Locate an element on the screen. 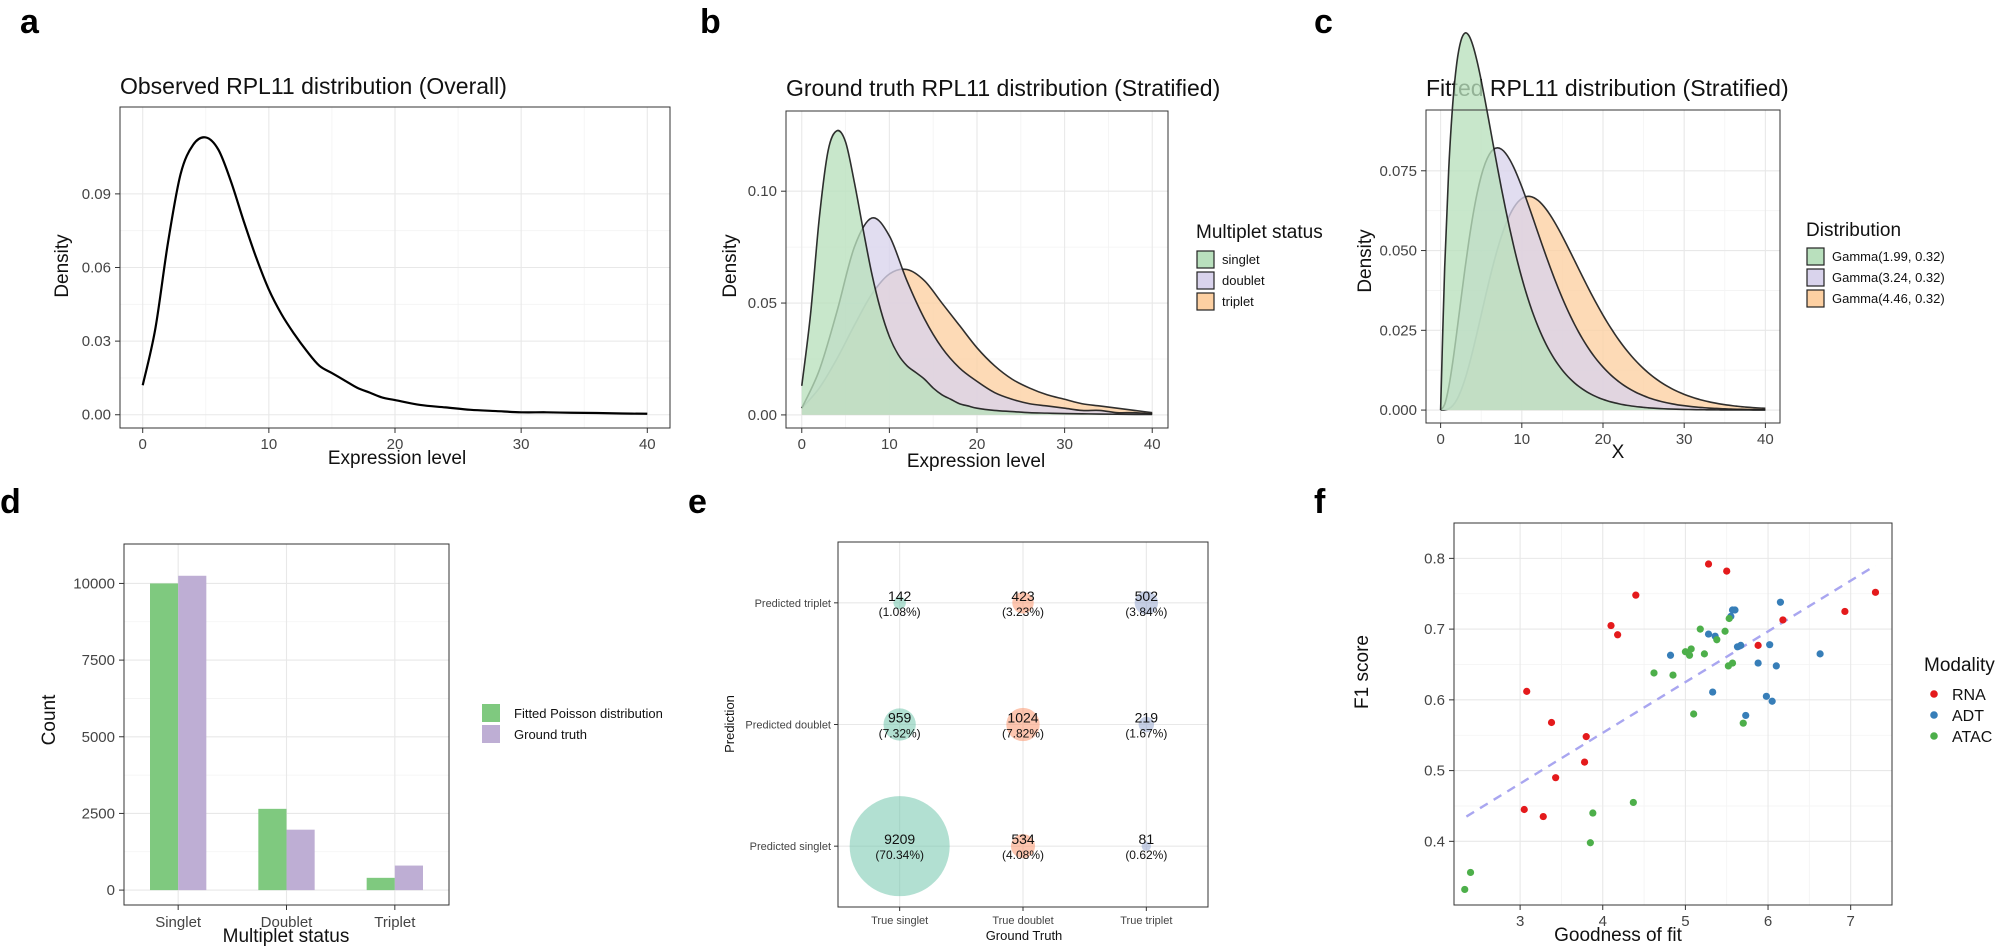 The image size is (2000, 948). panel-a-xlabel: Expression level is located at coordinates (397, 458).